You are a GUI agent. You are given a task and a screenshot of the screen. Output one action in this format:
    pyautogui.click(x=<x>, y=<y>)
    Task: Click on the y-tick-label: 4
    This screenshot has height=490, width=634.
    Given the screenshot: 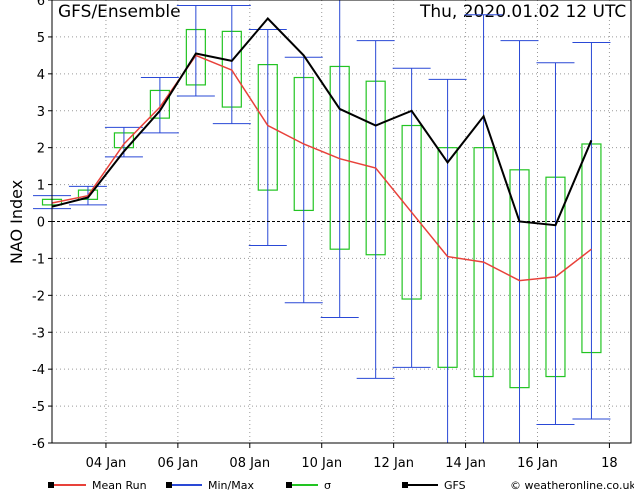 What is the action you would take?
    pyautogui.click(x=41, y=75)
    